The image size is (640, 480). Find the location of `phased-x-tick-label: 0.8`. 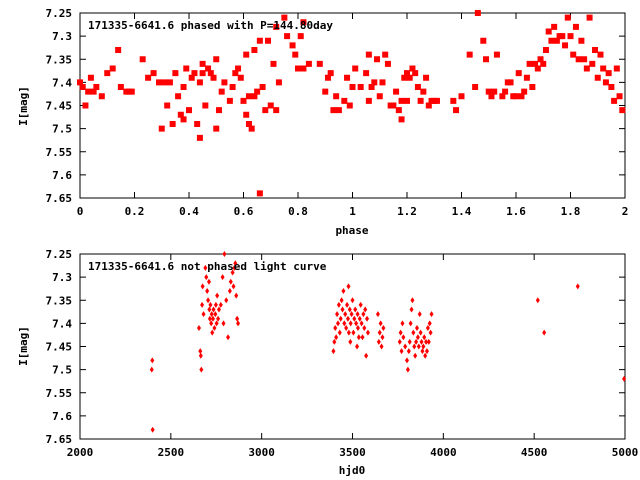

phased-x-tick-label: 0.8 is located at coordinates (298, 211).